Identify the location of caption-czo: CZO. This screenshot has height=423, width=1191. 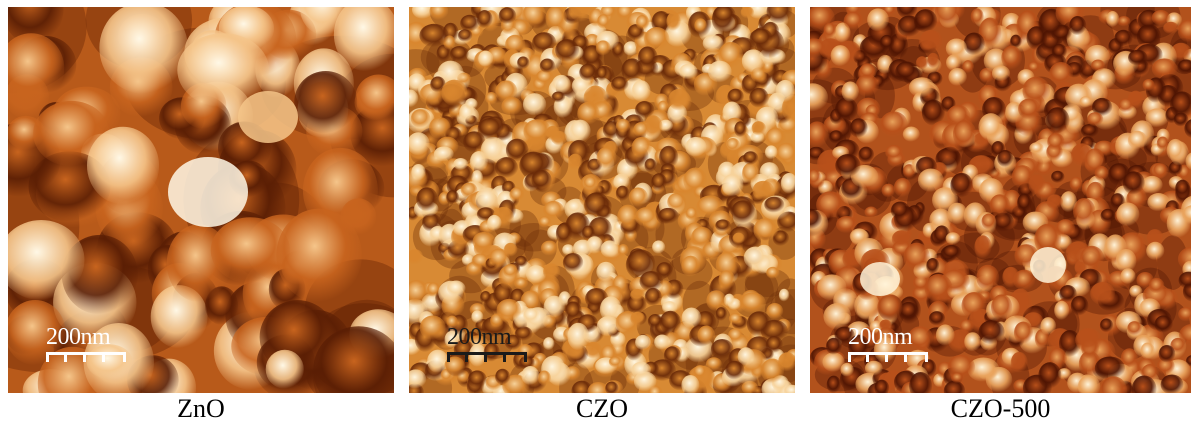
(602, 408).